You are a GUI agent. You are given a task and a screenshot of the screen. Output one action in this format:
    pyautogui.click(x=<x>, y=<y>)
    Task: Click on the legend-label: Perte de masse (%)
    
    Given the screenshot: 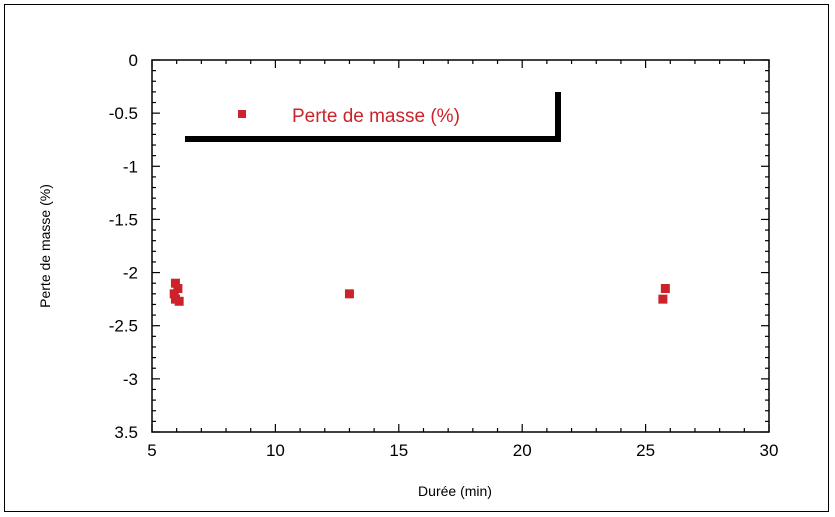 What is the action you would take?
    pyautogui.click(x=376, y=116)
    